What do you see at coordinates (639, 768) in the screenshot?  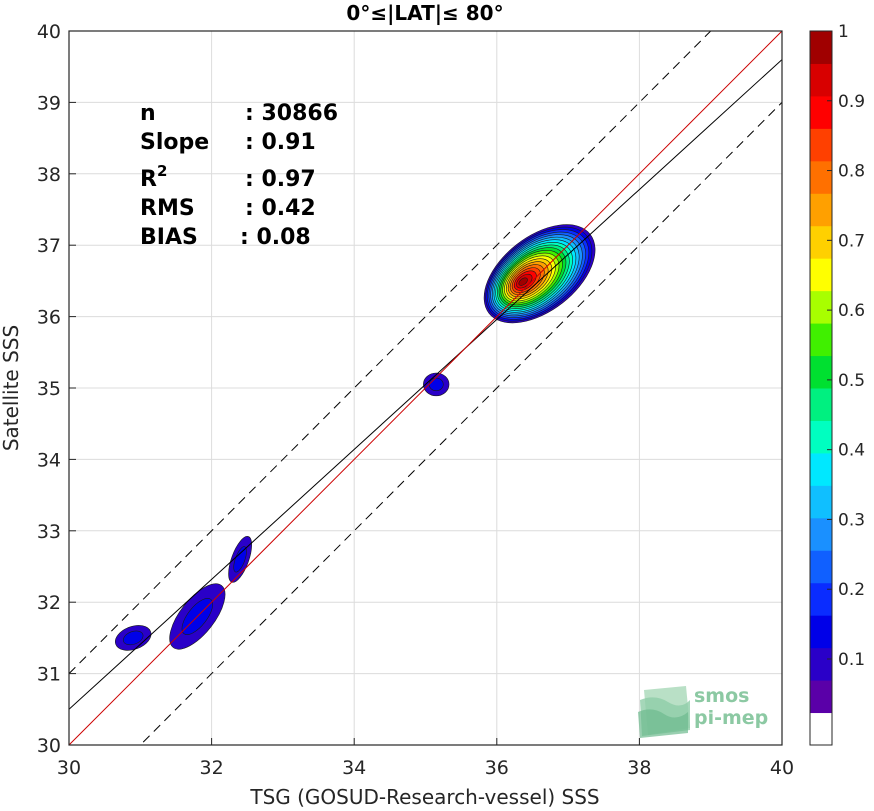 I see `x-tick-label-4: 38` at bounding box center [639, 768].